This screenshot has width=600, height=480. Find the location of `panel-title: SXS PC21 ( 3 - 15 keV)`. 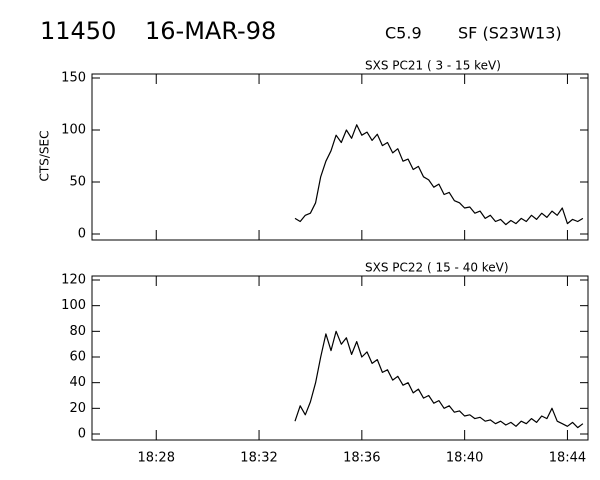

panel-title: SXS PC21 ( 3 - 15 keV) is located at coordinates (433, 66).